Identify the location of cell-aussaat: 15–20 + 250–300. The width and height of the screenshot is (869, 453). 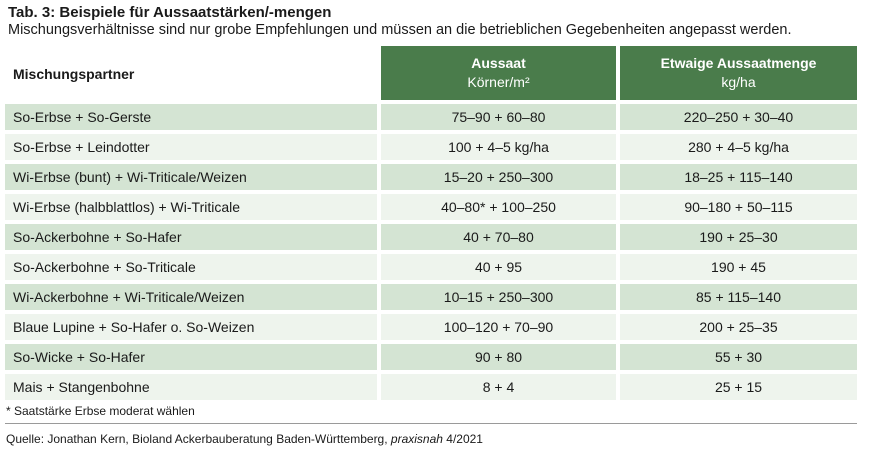
(498, 177).